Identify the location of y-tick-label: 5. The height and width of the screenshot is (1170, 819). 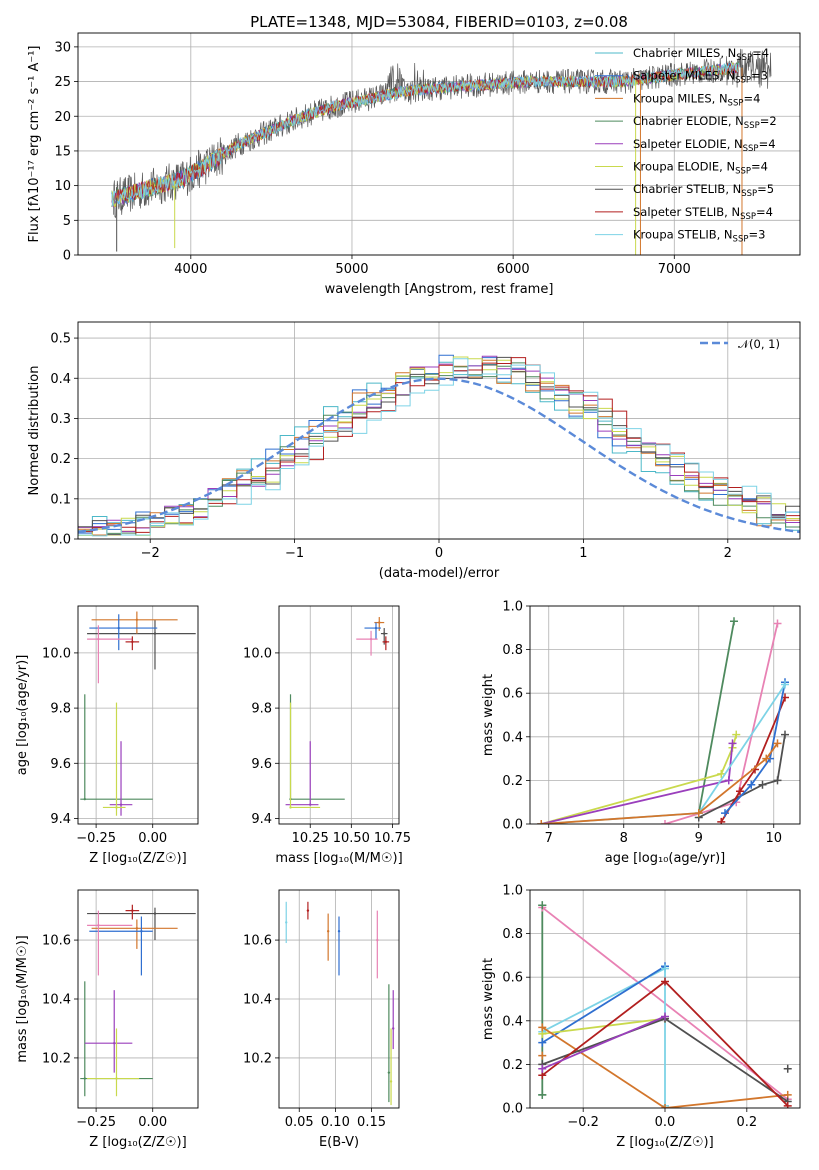
(67, 221).